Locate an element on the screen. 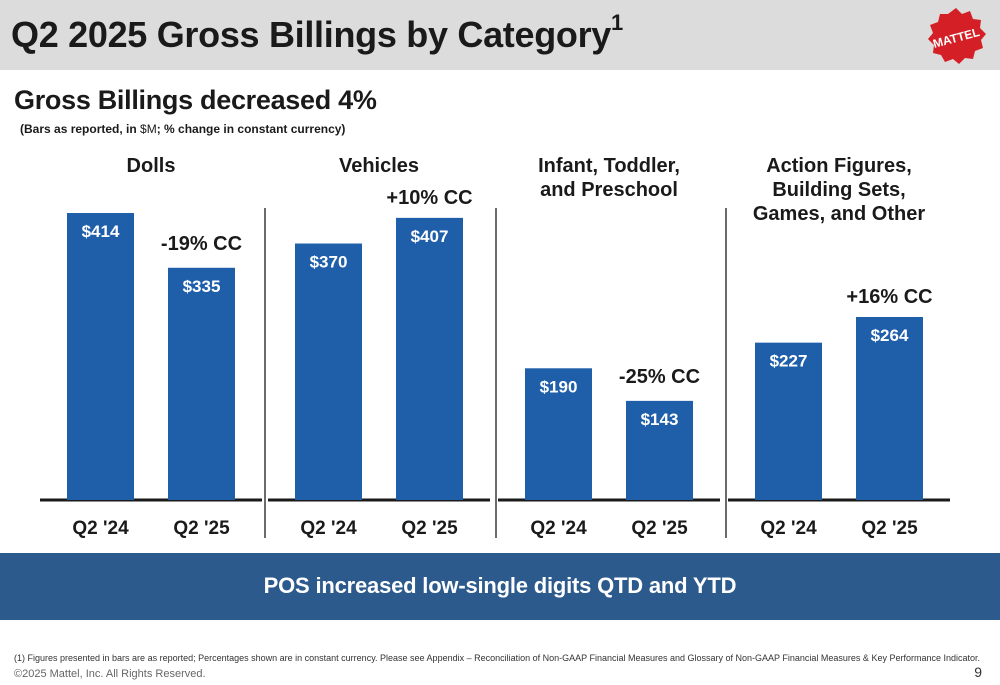  x-tick-panel-3-q2-24: Q2 '24 is located at coordinates (558, 528).